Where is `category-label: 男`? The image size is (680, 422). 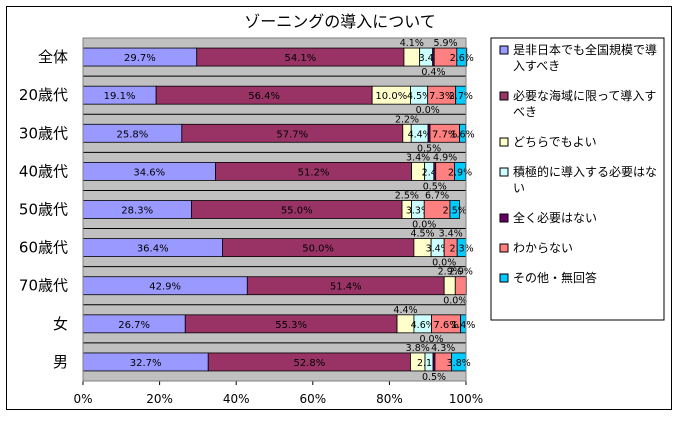
category-label: 男 is located at coordinates (60, 362).